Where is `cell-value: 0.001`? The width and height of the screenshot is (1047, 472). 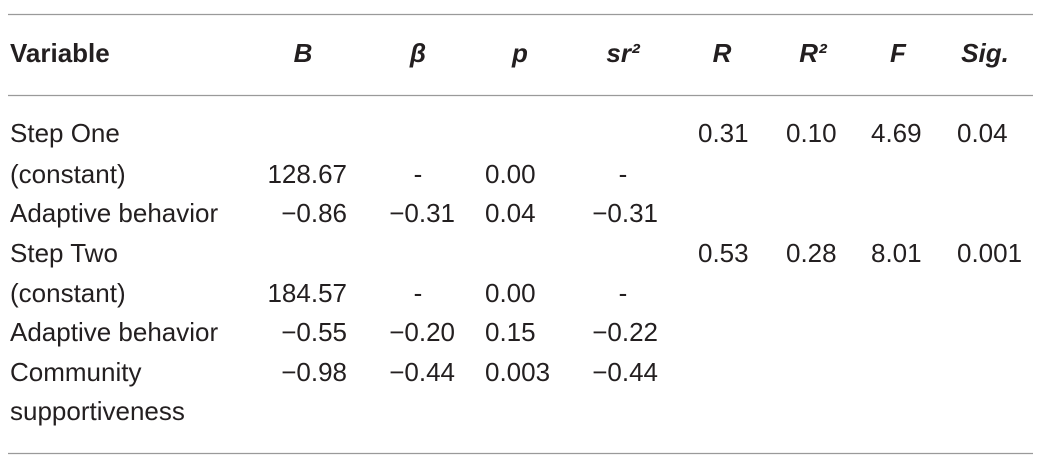
cell-value: 0.001 is located at coordinates (989, 253).